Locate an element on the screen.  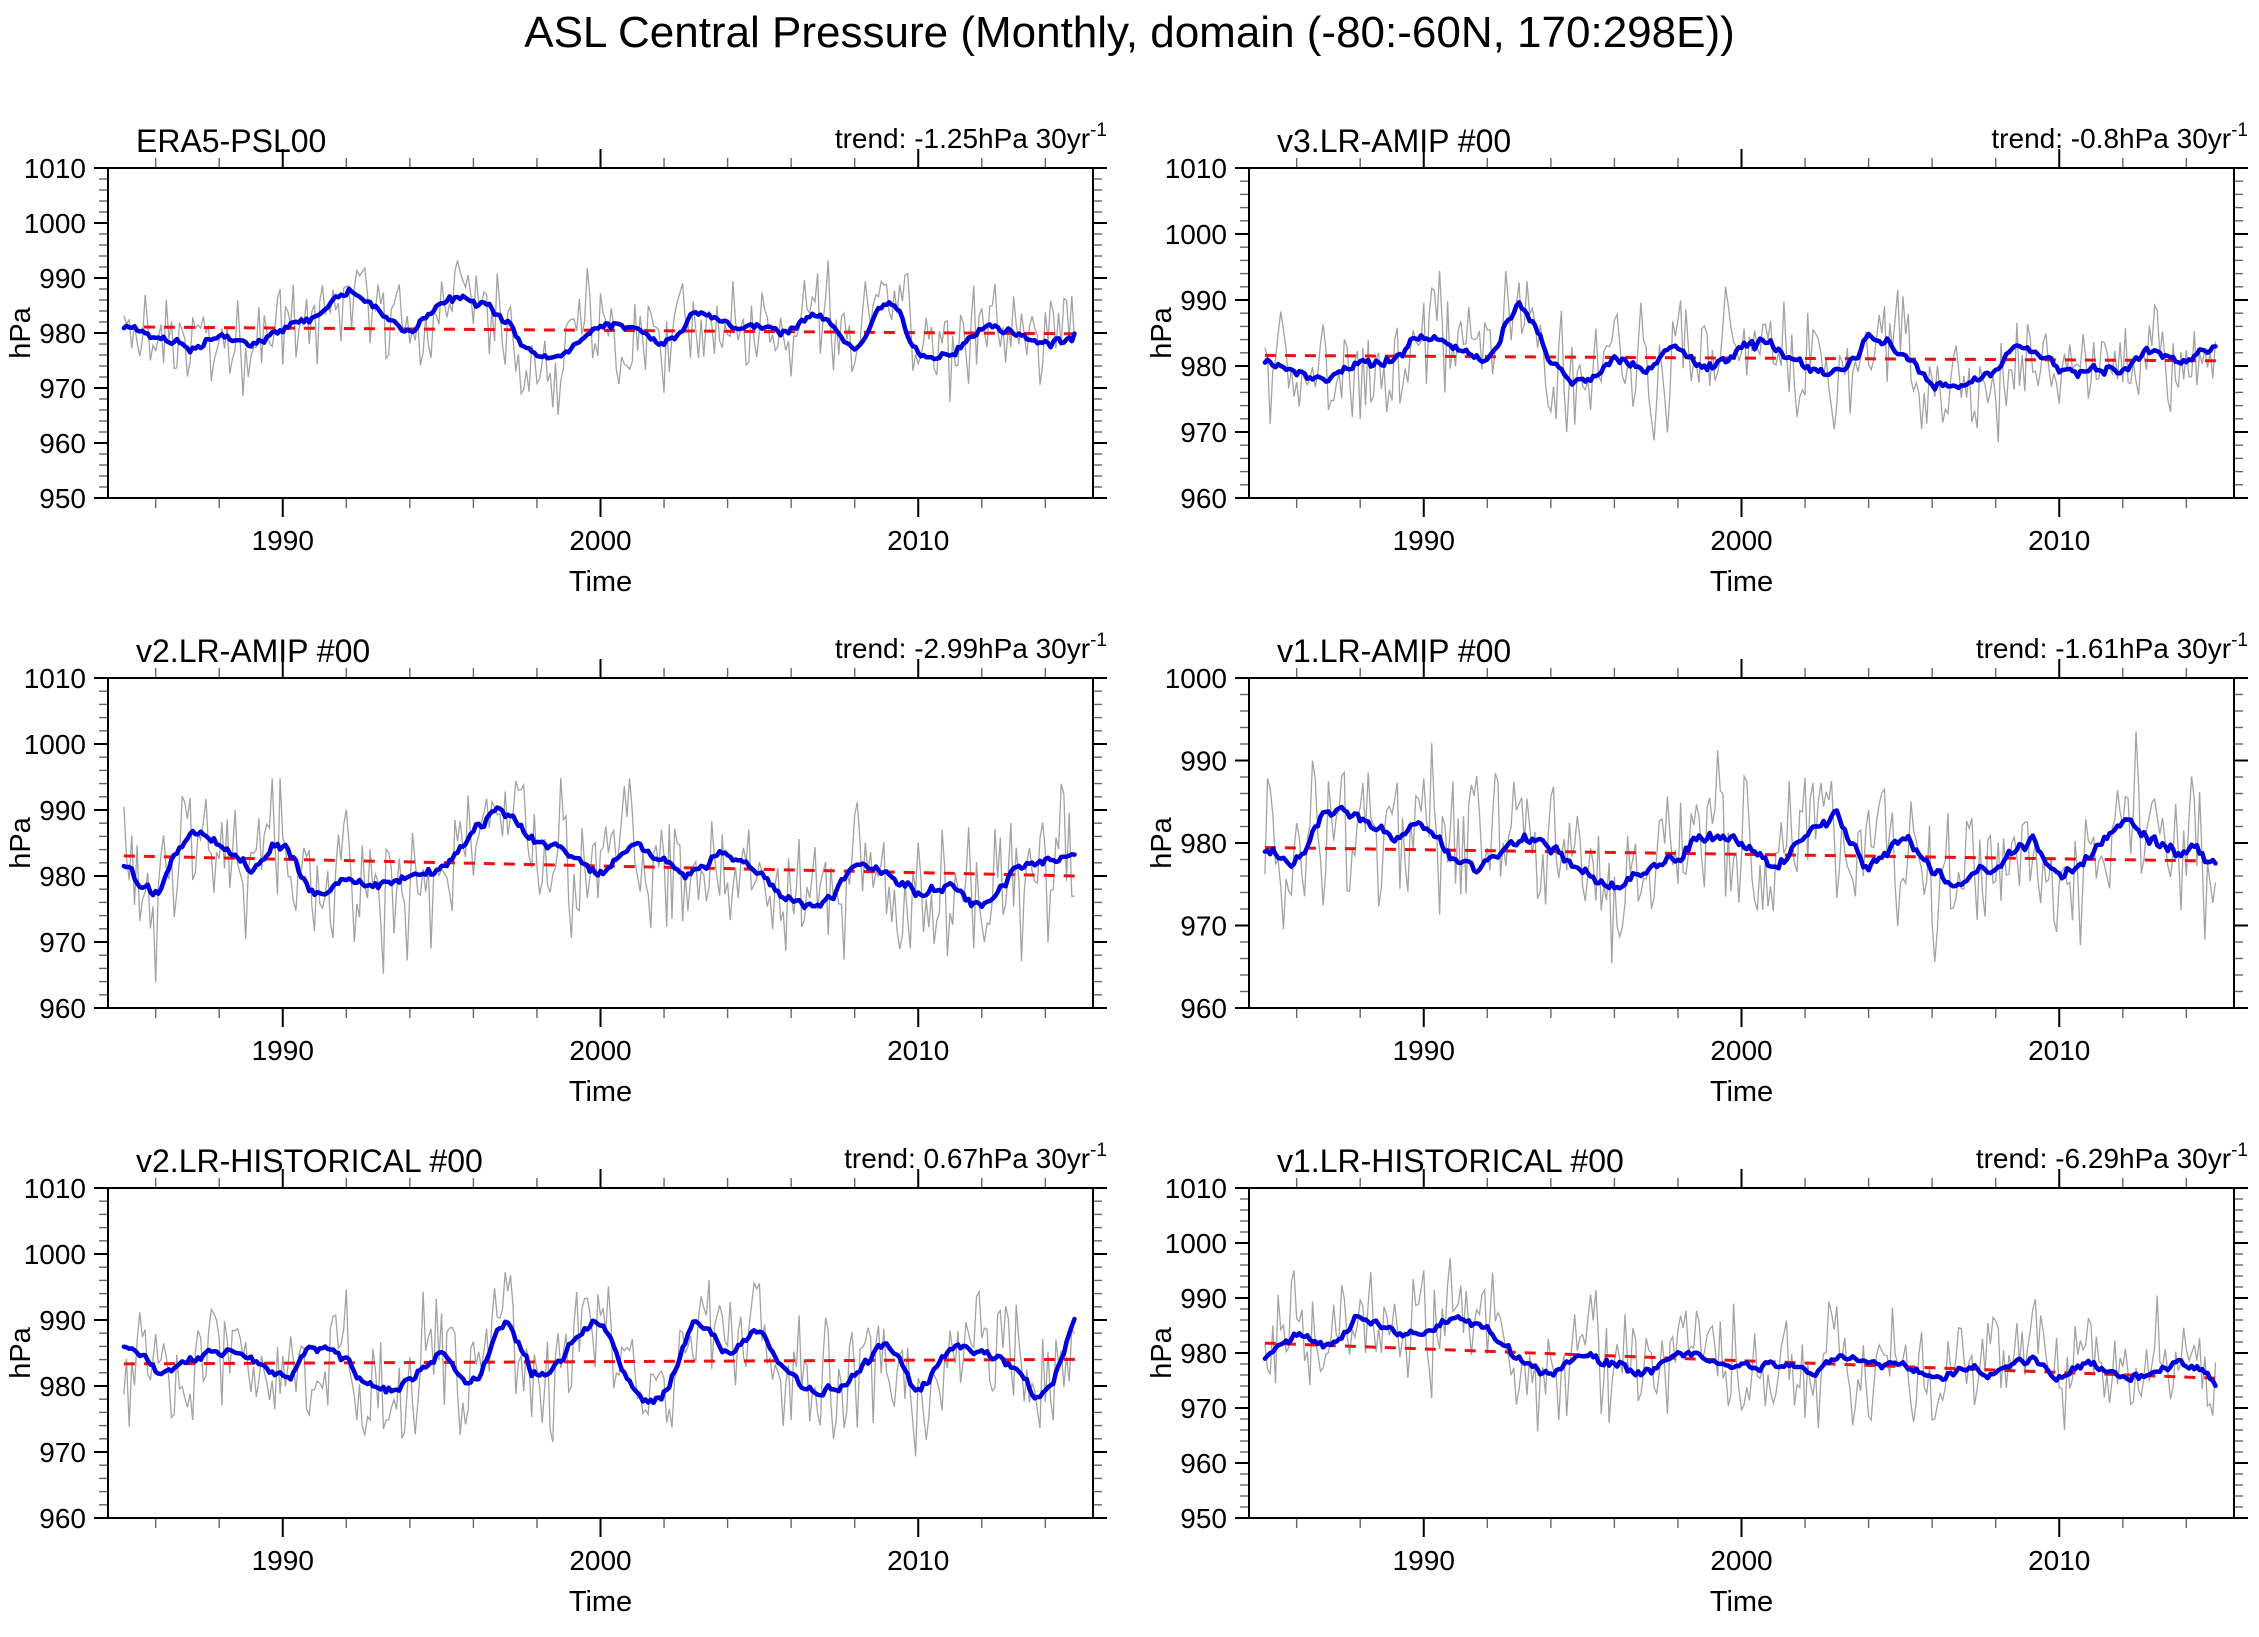
trend-annotation: trend: -1.25hPa 30yr-1 is located at coordinates (971, 137).